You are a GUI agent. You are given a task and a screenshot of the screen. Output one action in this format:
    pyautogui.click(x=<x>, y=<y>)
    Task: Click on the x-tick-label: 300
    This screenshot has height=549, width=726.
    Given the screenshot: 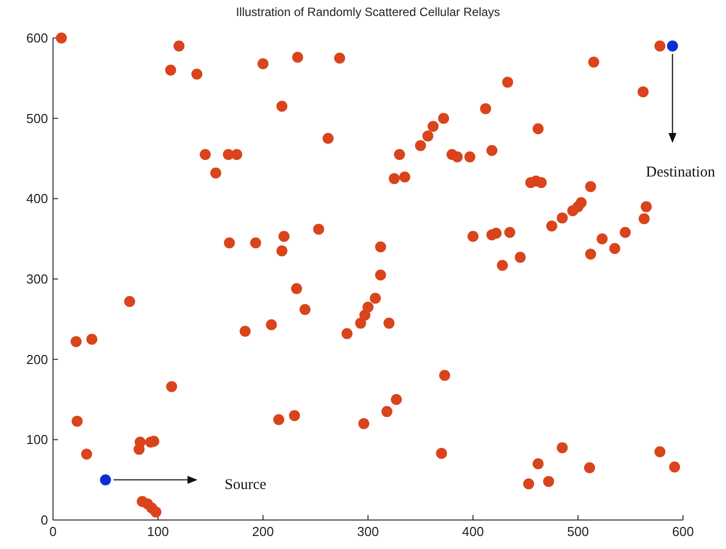 What is the action you would take?
    pyautogui.click(x=368, y=531)
    